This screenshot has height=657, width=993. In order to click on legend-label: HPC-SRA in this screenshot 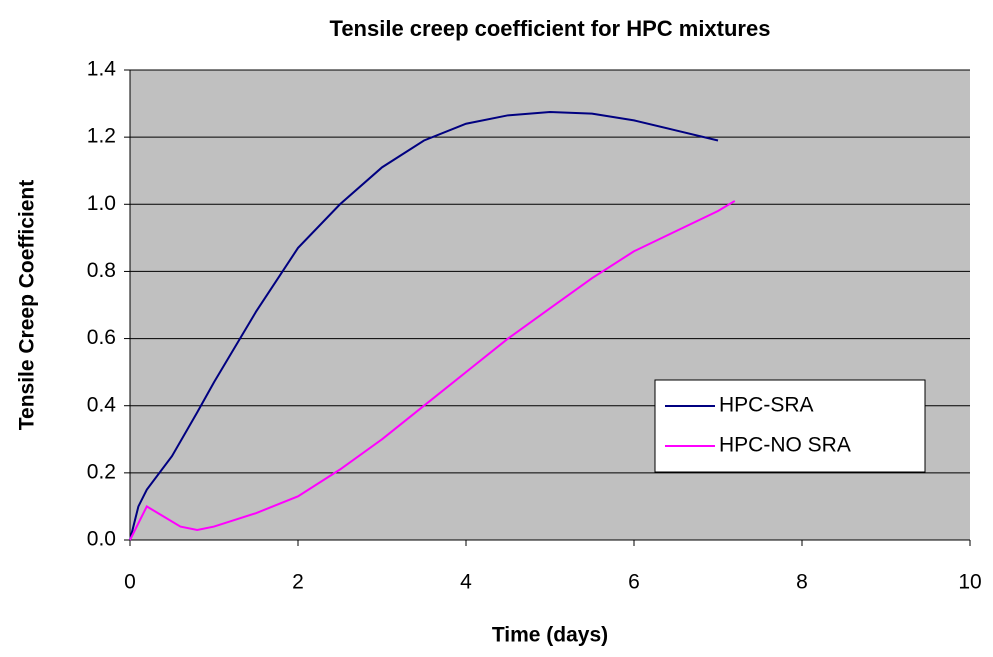, I will do `click(766, 405)`.